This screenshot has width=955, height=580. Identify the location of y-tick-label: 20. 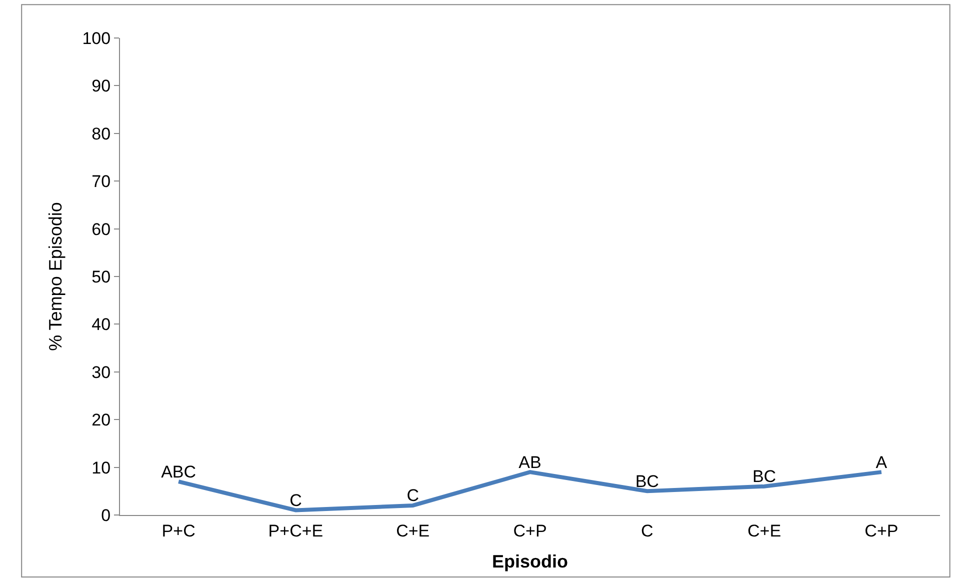
(101, 420).